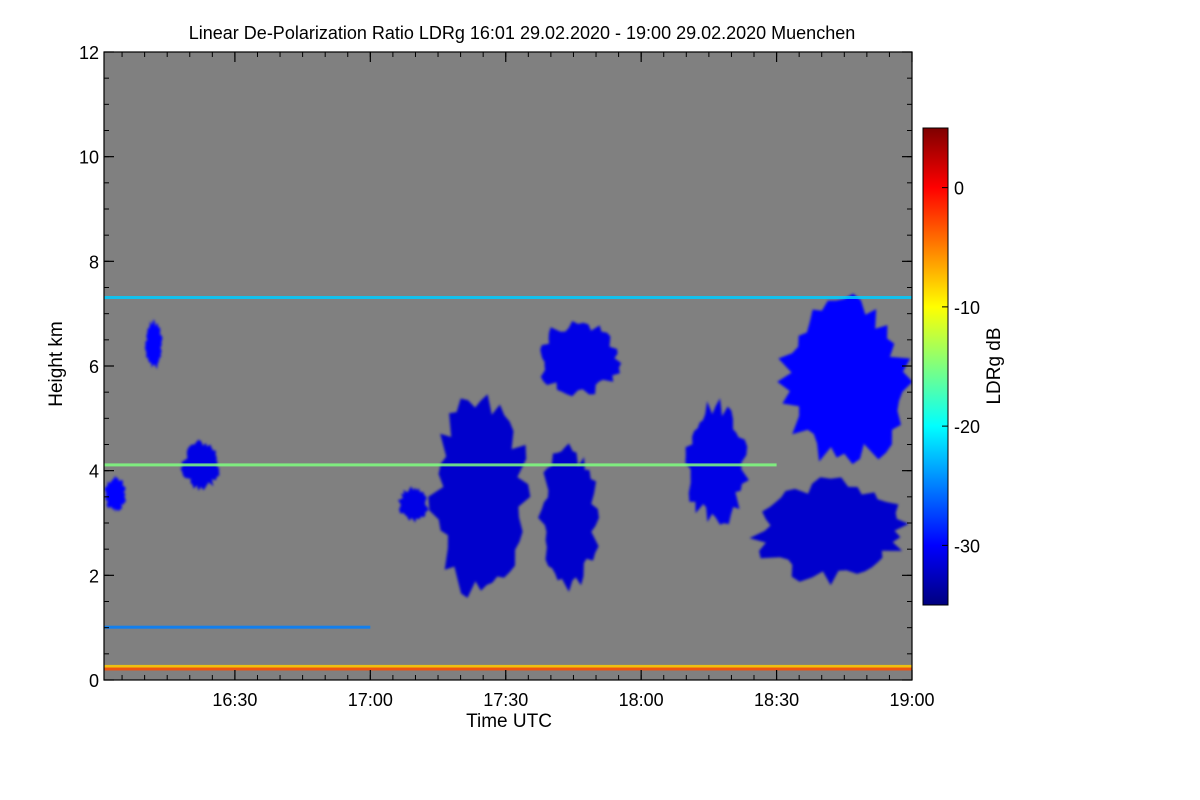 Image resolution: width=1200 pixels, height=800 pixels. What do you see at coordinates (935, 366) in the screenshot?
I see `colorbar` at bounding box center [935, 366].